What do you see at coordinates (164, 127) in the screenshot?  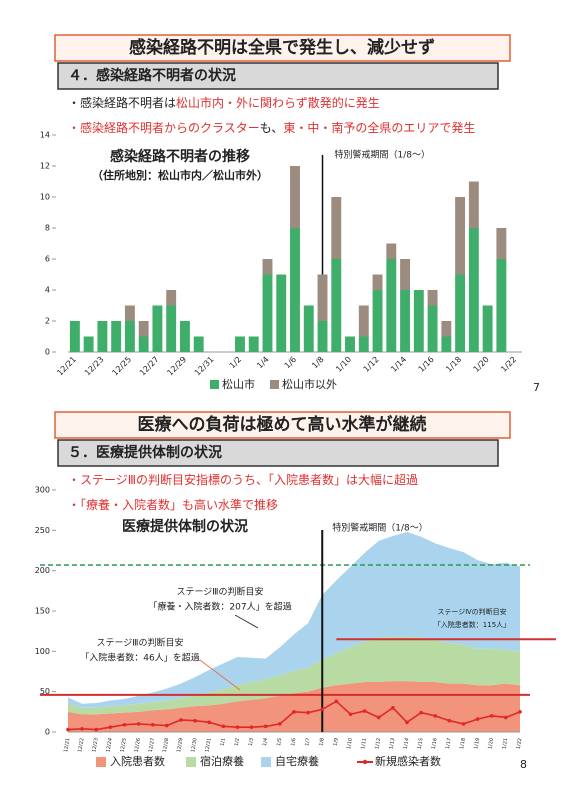 I see `bullet-segment: ・感染経路不明者からのクラスター` at bounding box center [164, 127].